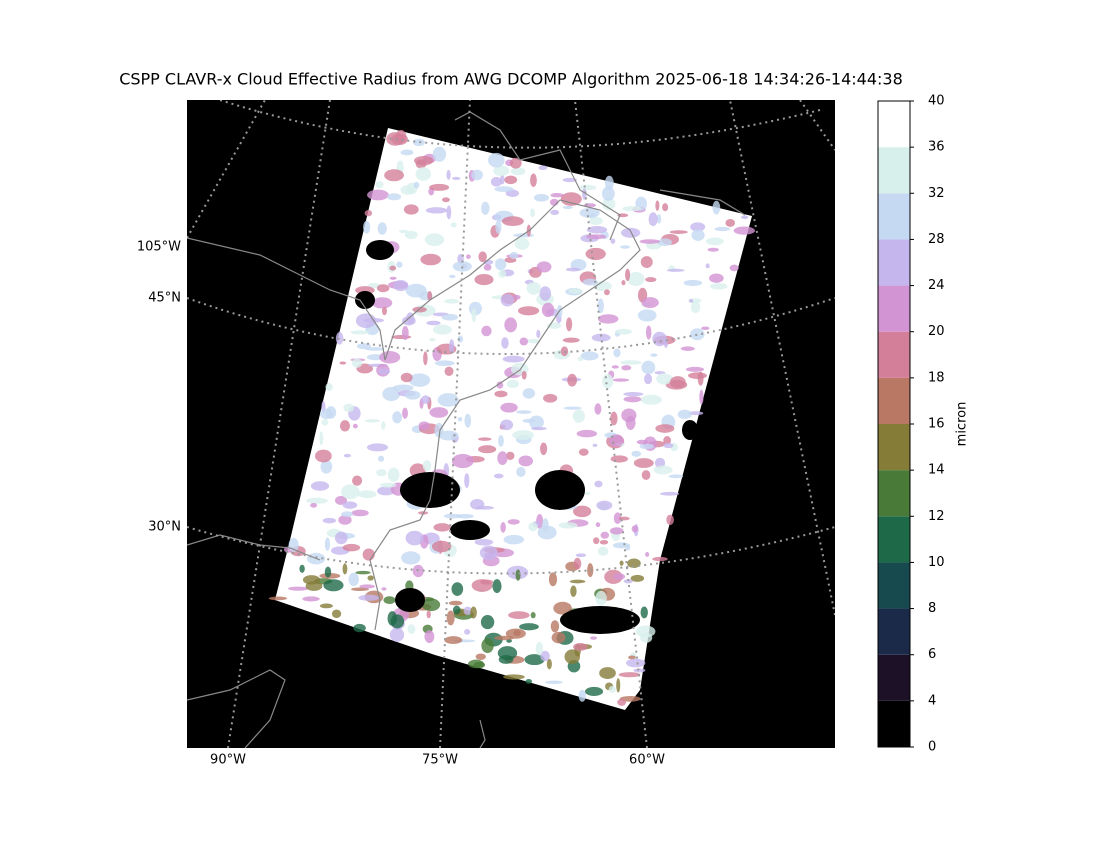 The height and width of the screenshot is (844, 1120). What do you see at coordinates (526, 437) in the screenshot?
I see `clear-sky` at bounding box center [526, 437].